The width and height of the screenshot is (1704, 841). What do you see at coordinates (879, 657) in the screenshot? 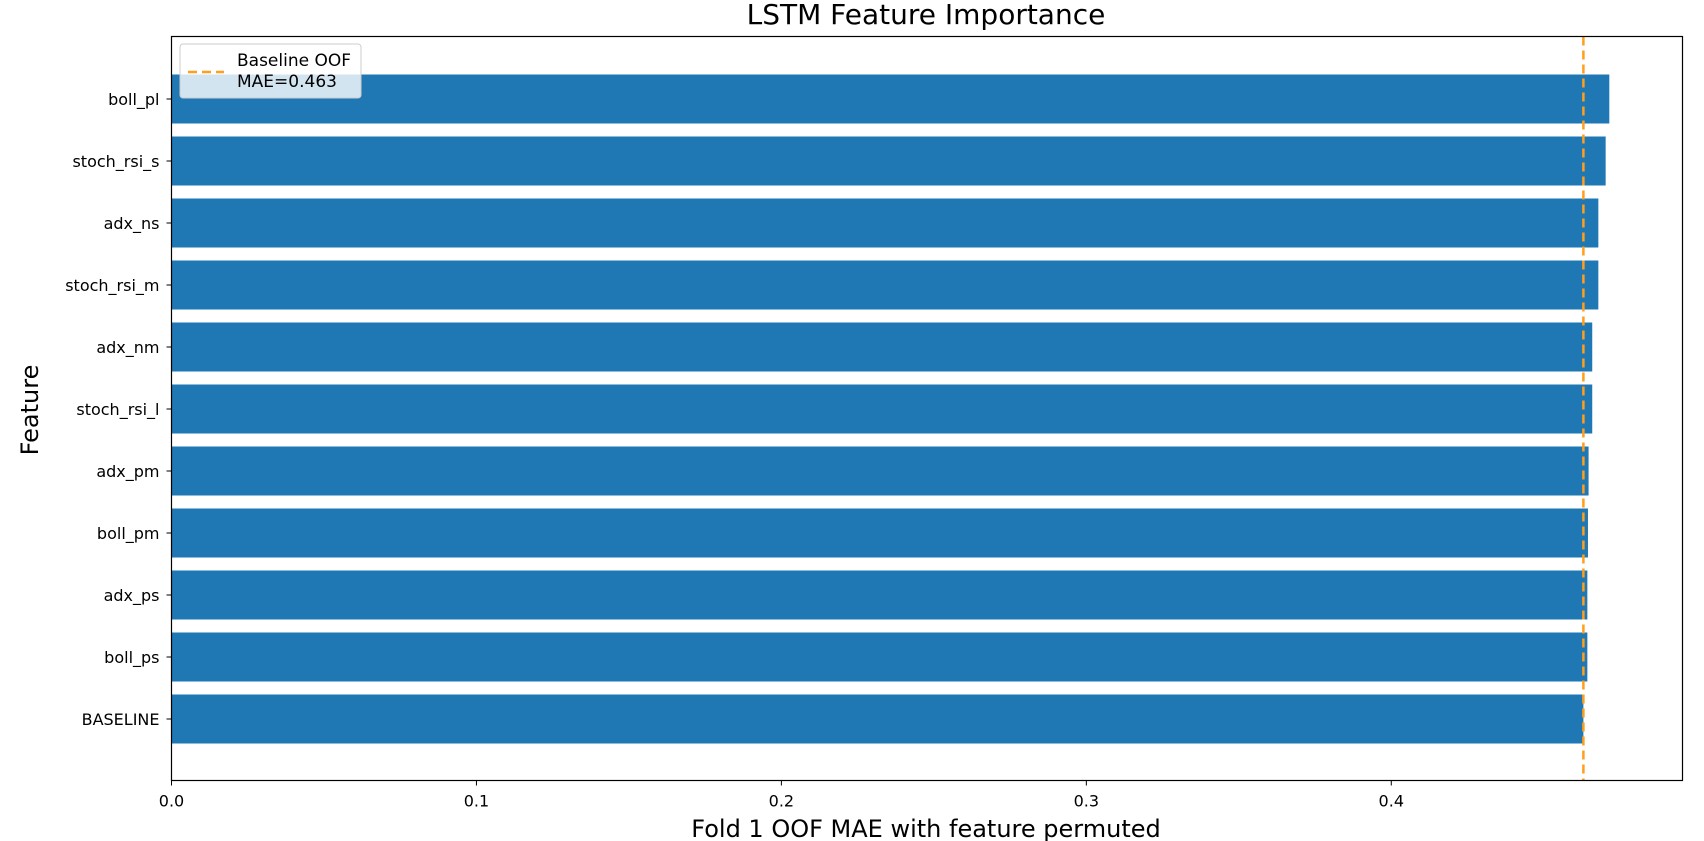
I see `bar-boll_ps` at bounding box center [879, 657].